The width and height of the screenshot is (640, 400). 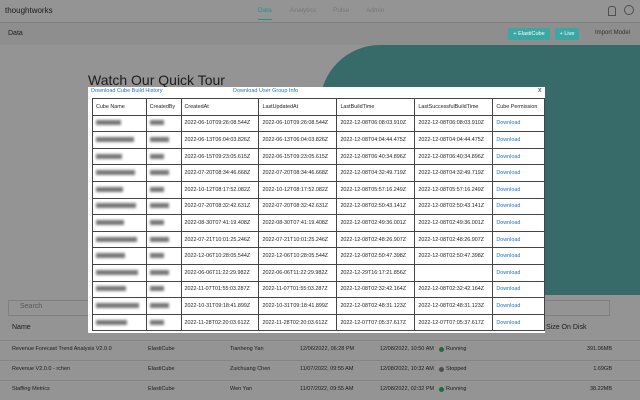 I want to click on download-link: Download User Group Info, so click(x=266, y=91).